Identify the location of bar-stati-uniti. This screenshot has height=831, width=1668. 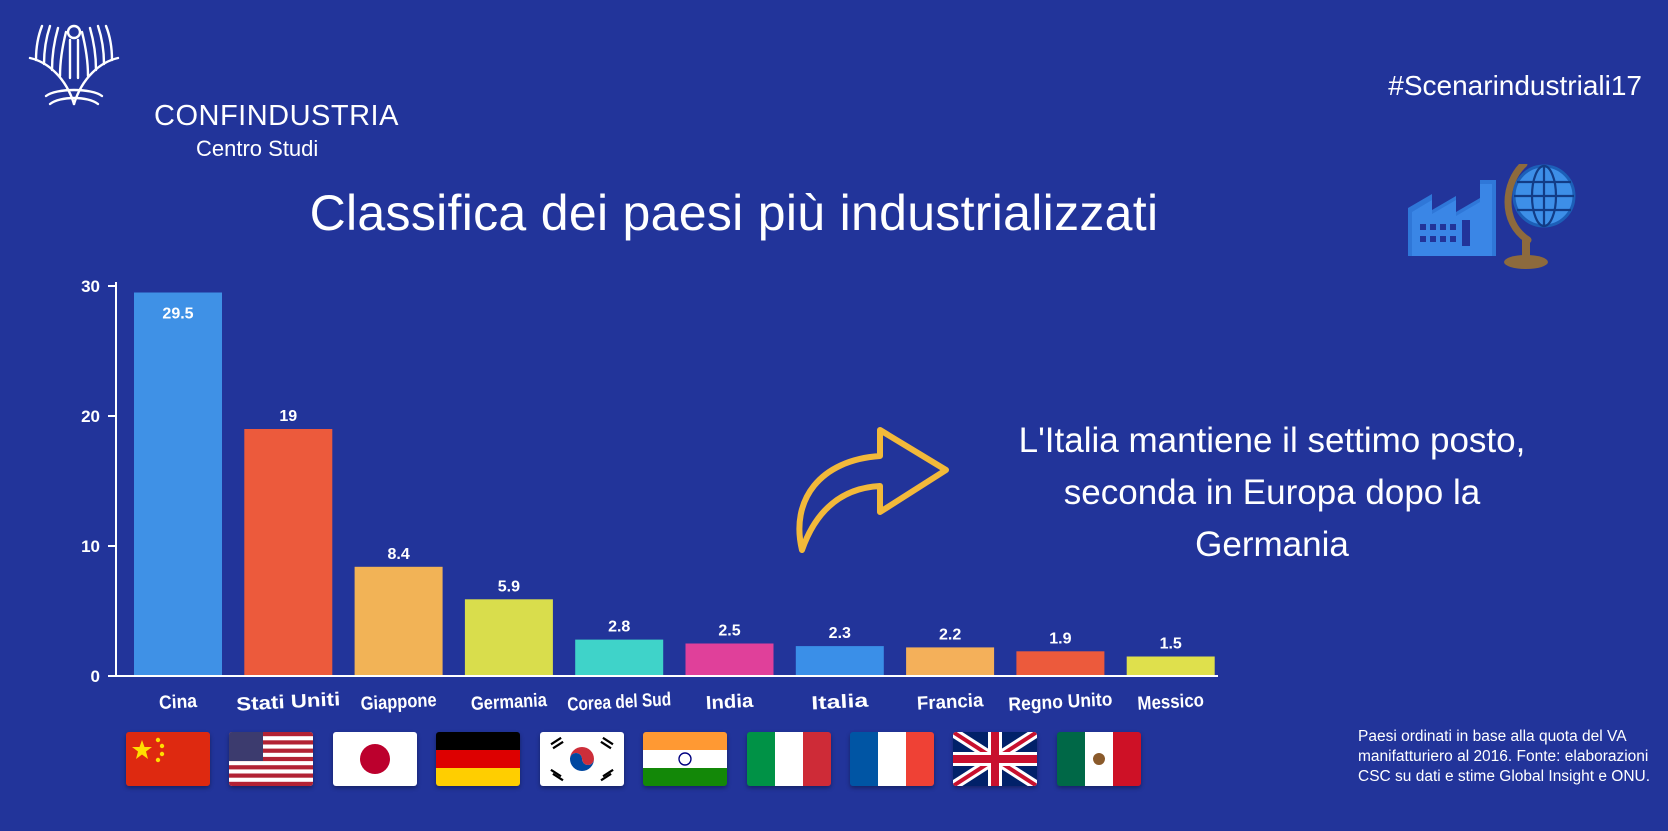
(288, 552).